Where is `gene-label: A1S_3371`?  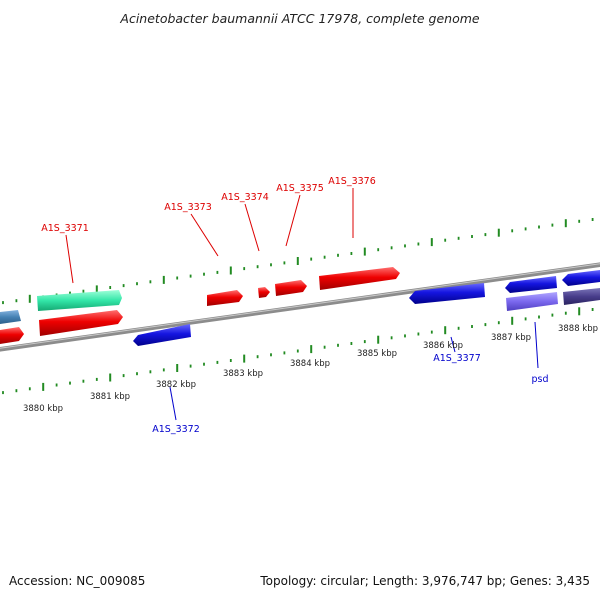 gene-label: A1S_3371 is located at coordinates (65, 228).